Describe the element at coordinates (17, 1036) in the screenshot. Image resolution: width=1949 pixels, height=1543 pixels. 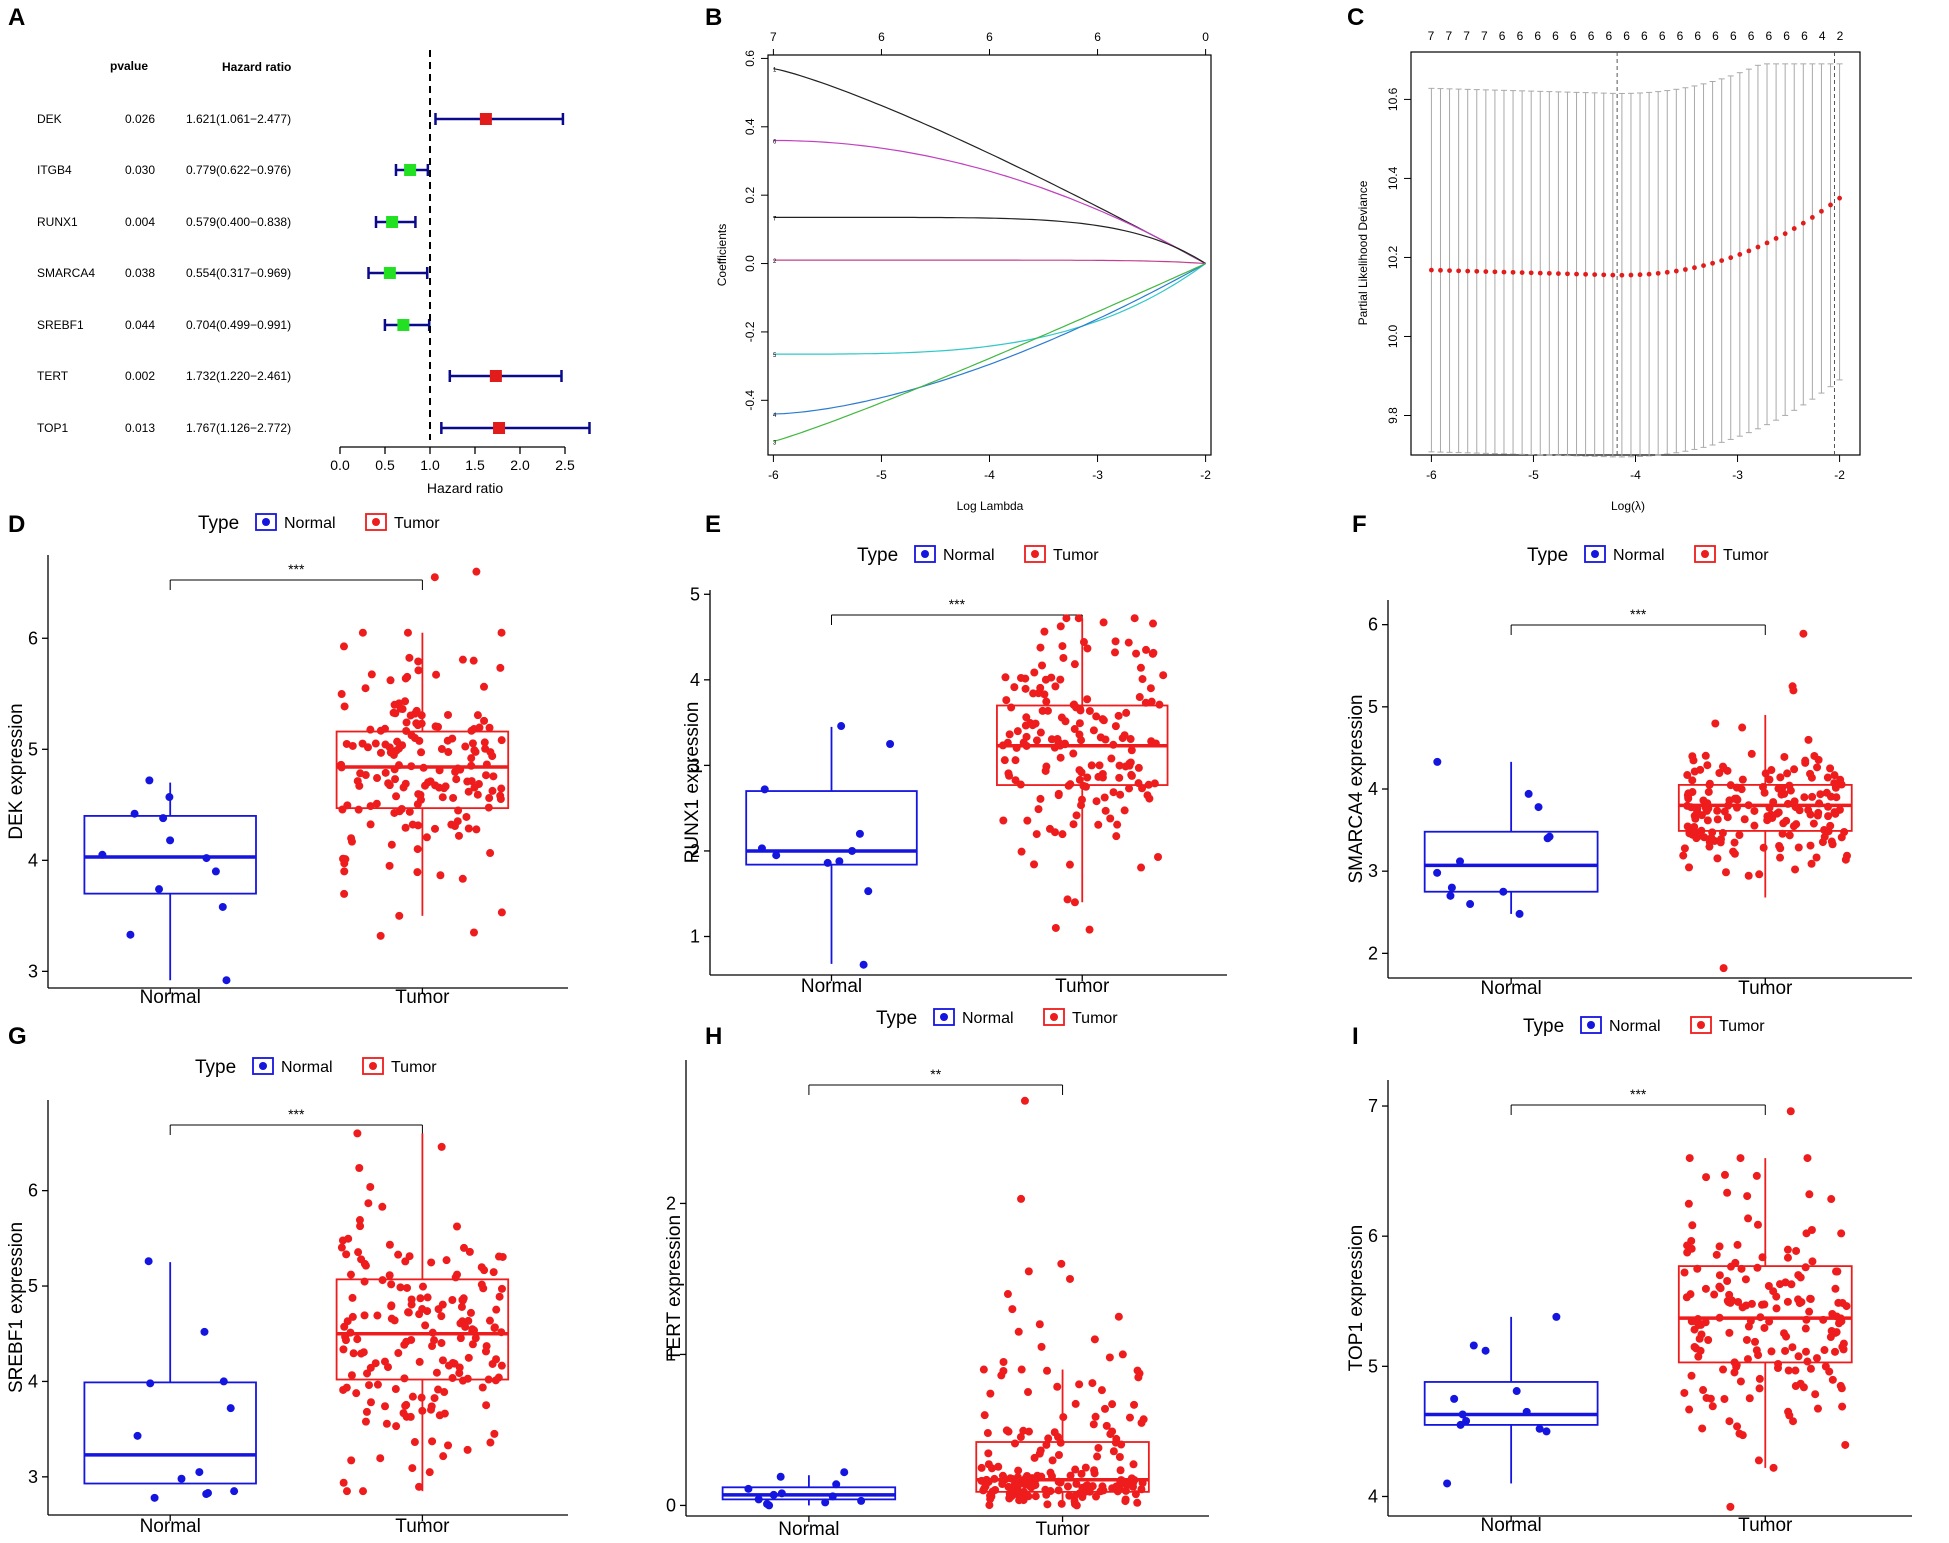
I see `panel-letter-g: G` at that location.